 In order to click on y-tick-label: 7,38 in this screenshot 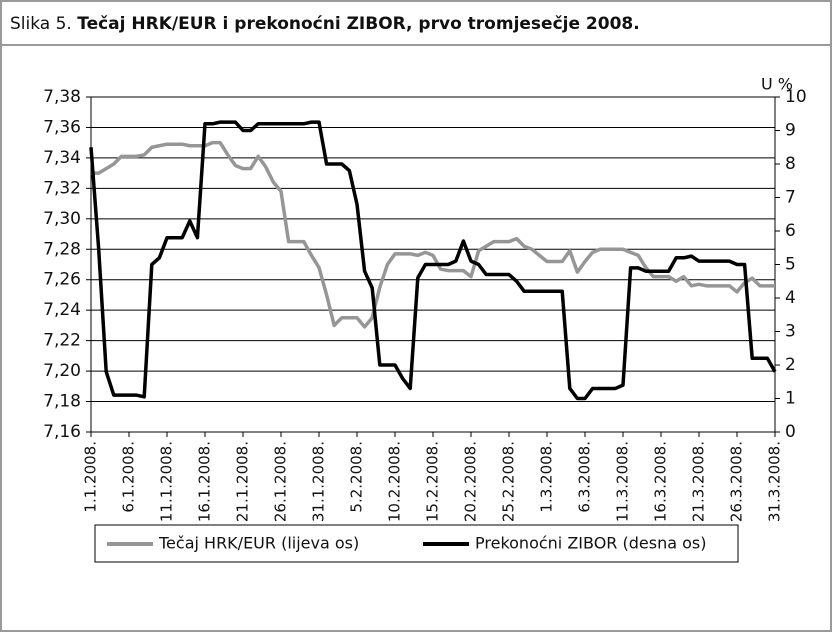, I will do `click(62, 97)`.